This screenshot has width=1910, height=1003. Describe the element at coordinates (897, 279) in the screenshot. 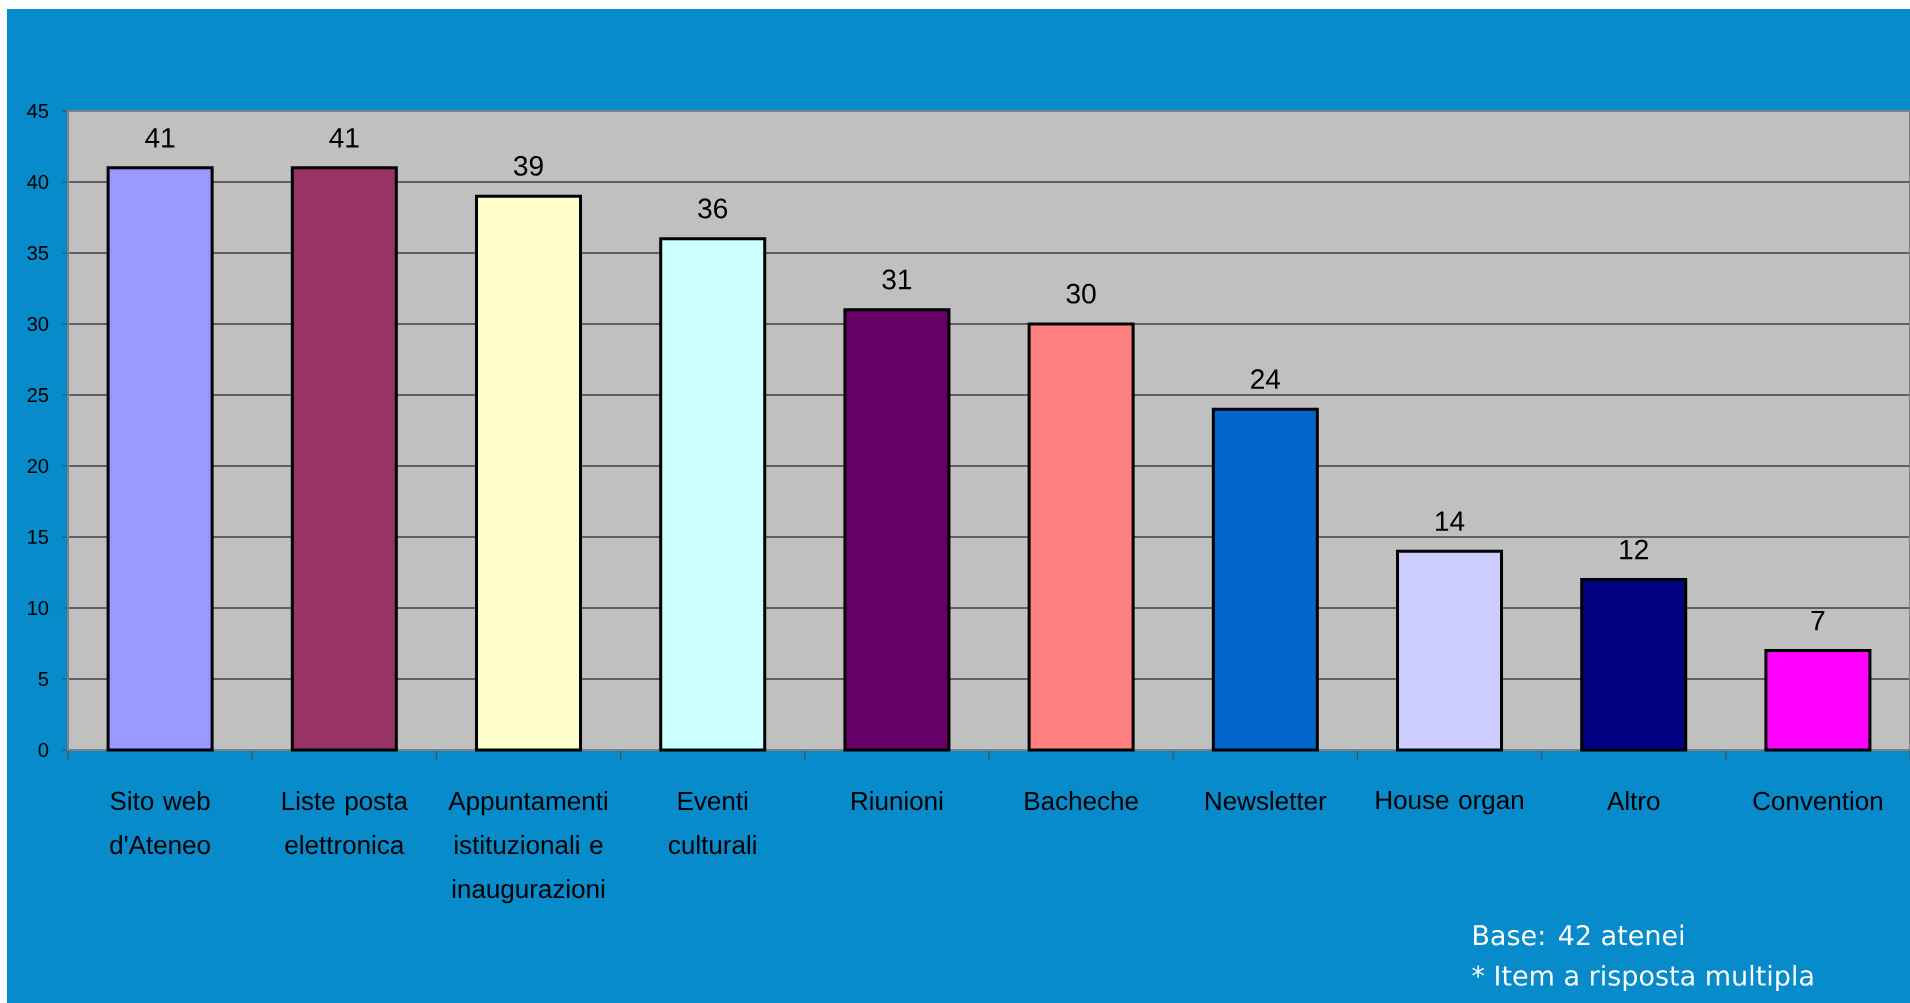

I see `data-label: 31` at that location.